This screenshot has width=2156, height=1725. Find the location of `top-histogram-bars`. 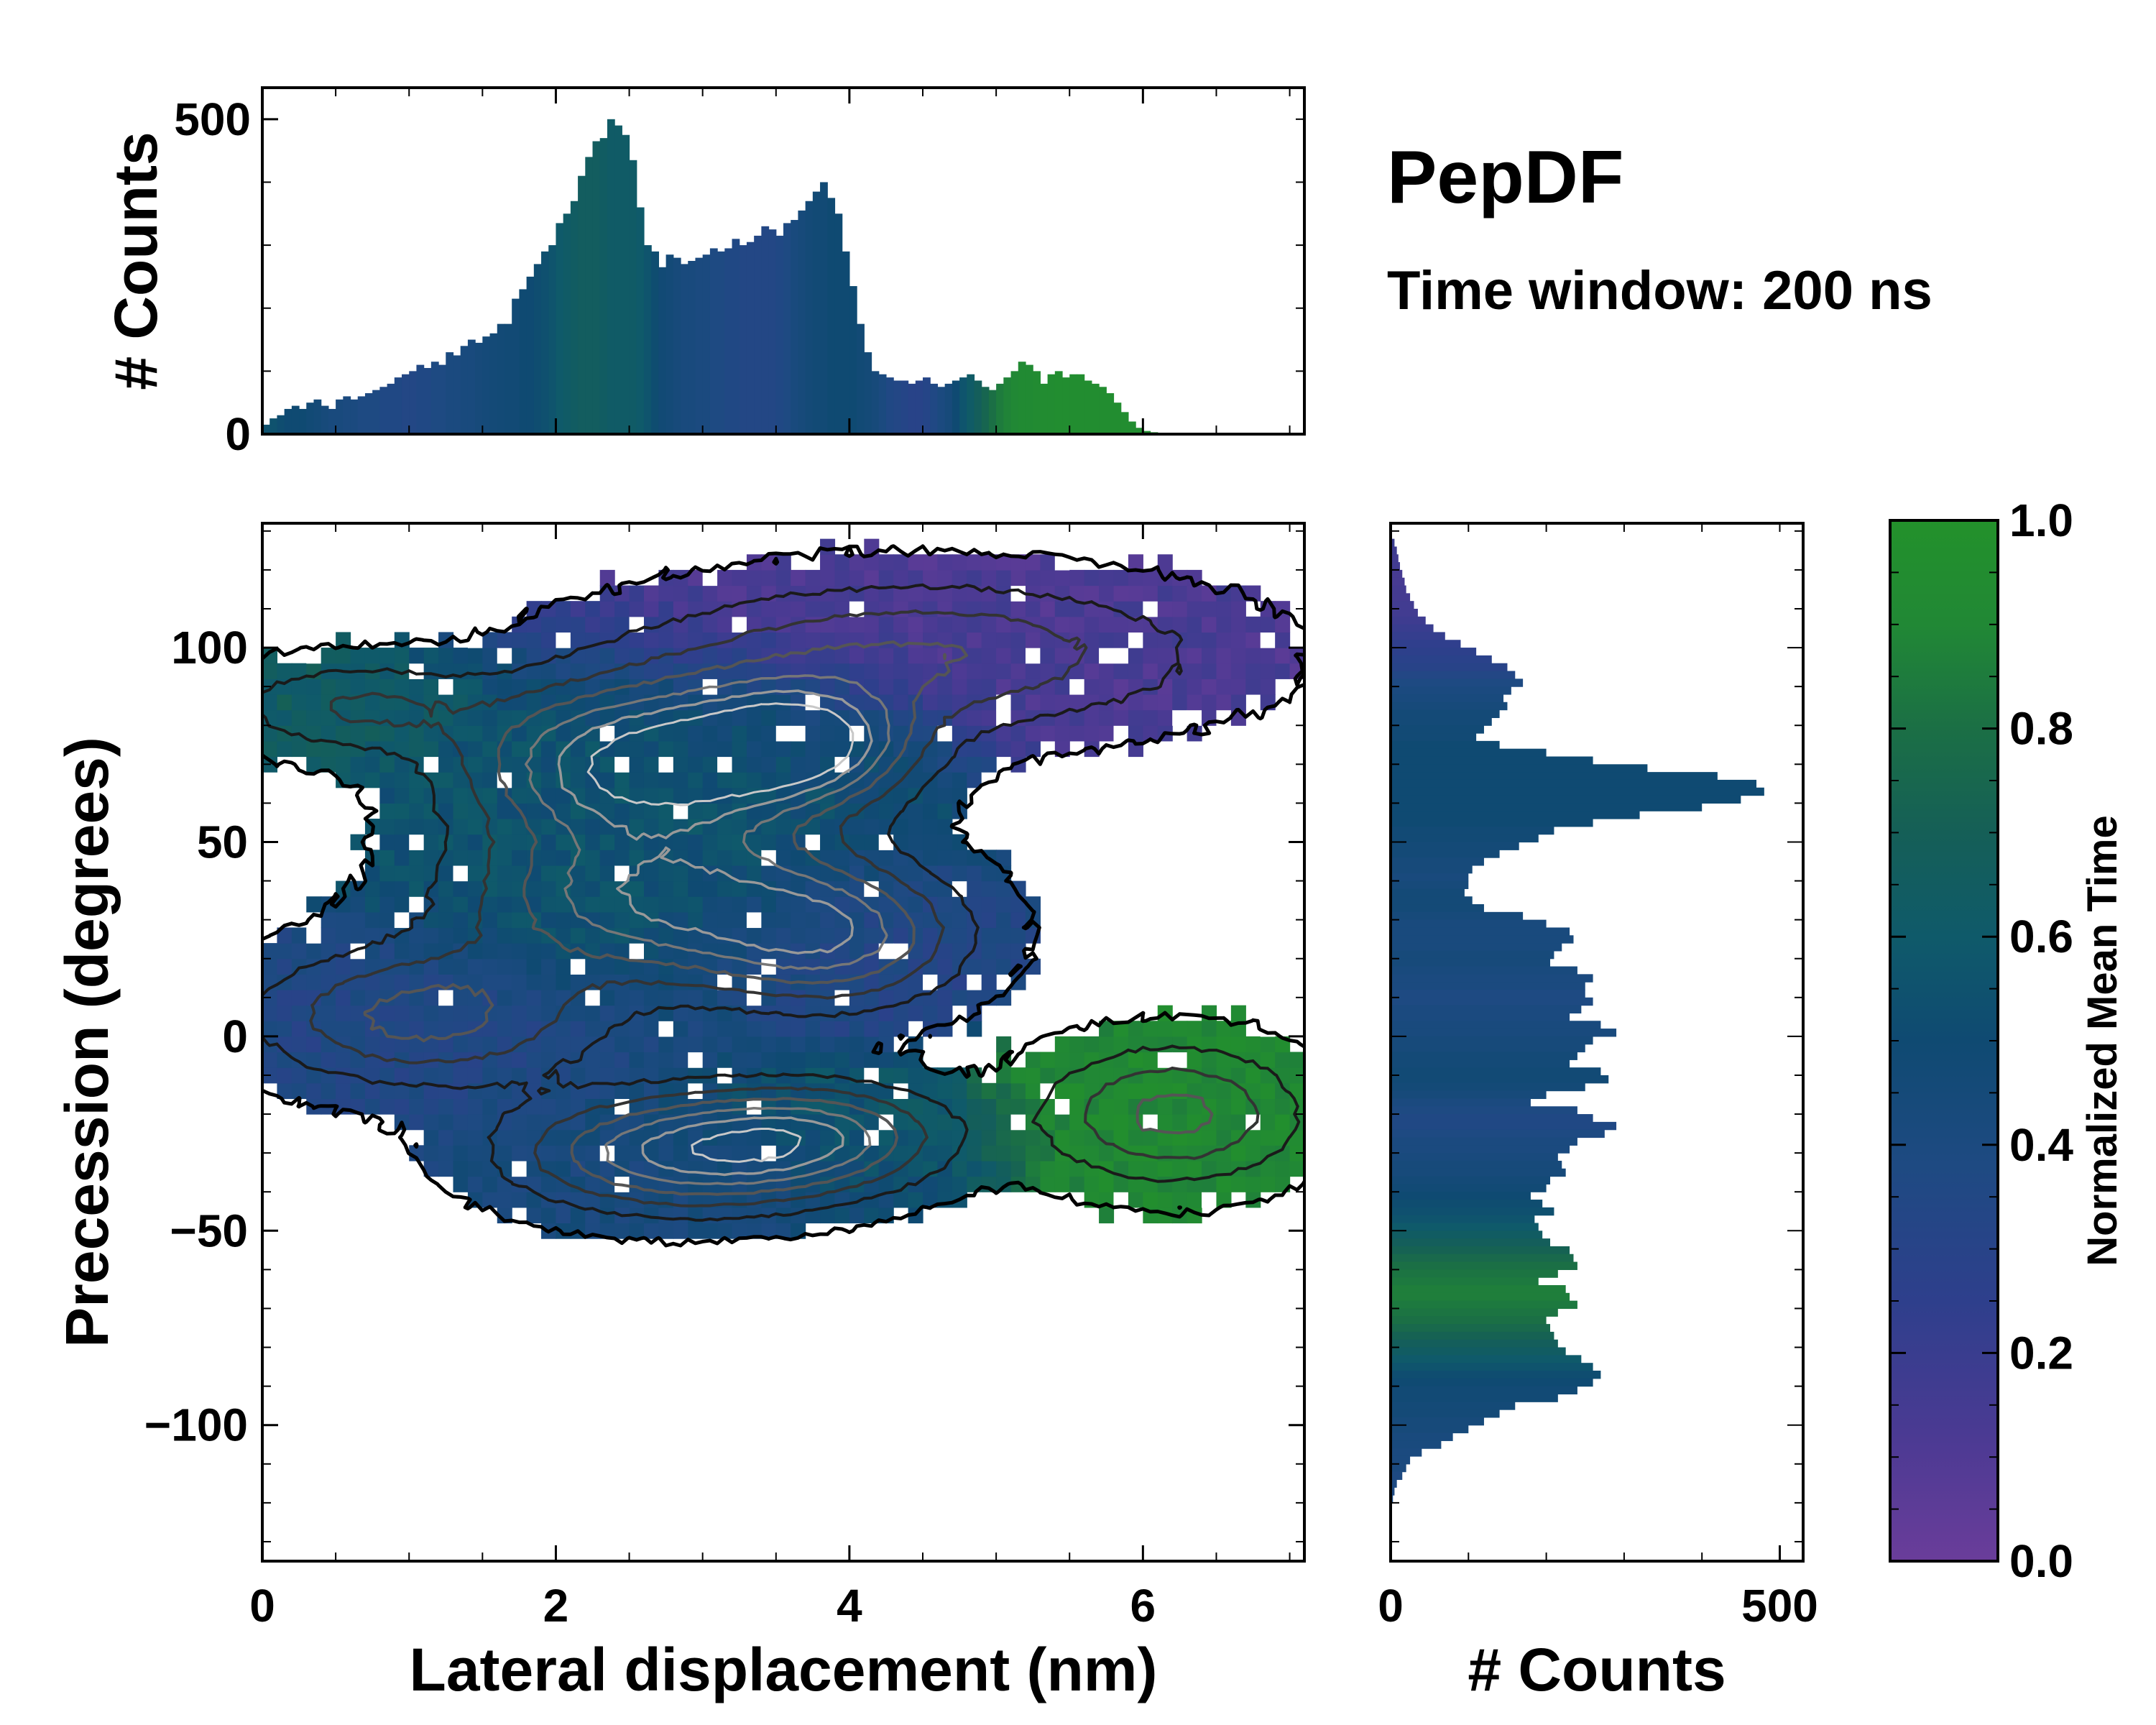

top-histogram-bars is located at coordinates (718, 277).